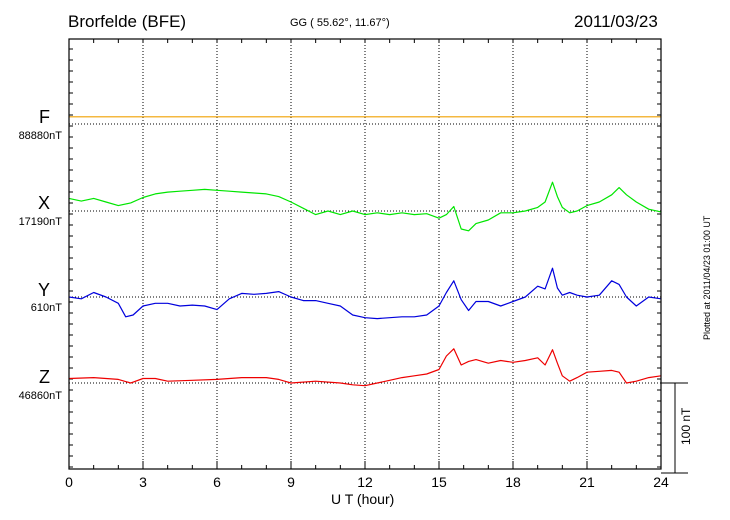 The image size is (730, 520). What do you see at coordinates (587, 482) in the screenshot?
I see `x-tick-label: 21` at bounding box center [587, 482].